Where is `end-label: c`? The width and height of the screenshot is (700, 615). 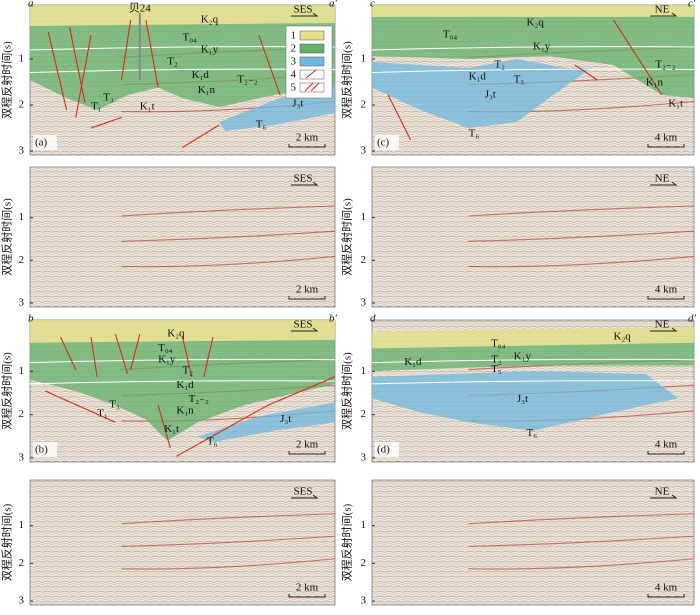 end-label: c is located at coordinates (372, 5).